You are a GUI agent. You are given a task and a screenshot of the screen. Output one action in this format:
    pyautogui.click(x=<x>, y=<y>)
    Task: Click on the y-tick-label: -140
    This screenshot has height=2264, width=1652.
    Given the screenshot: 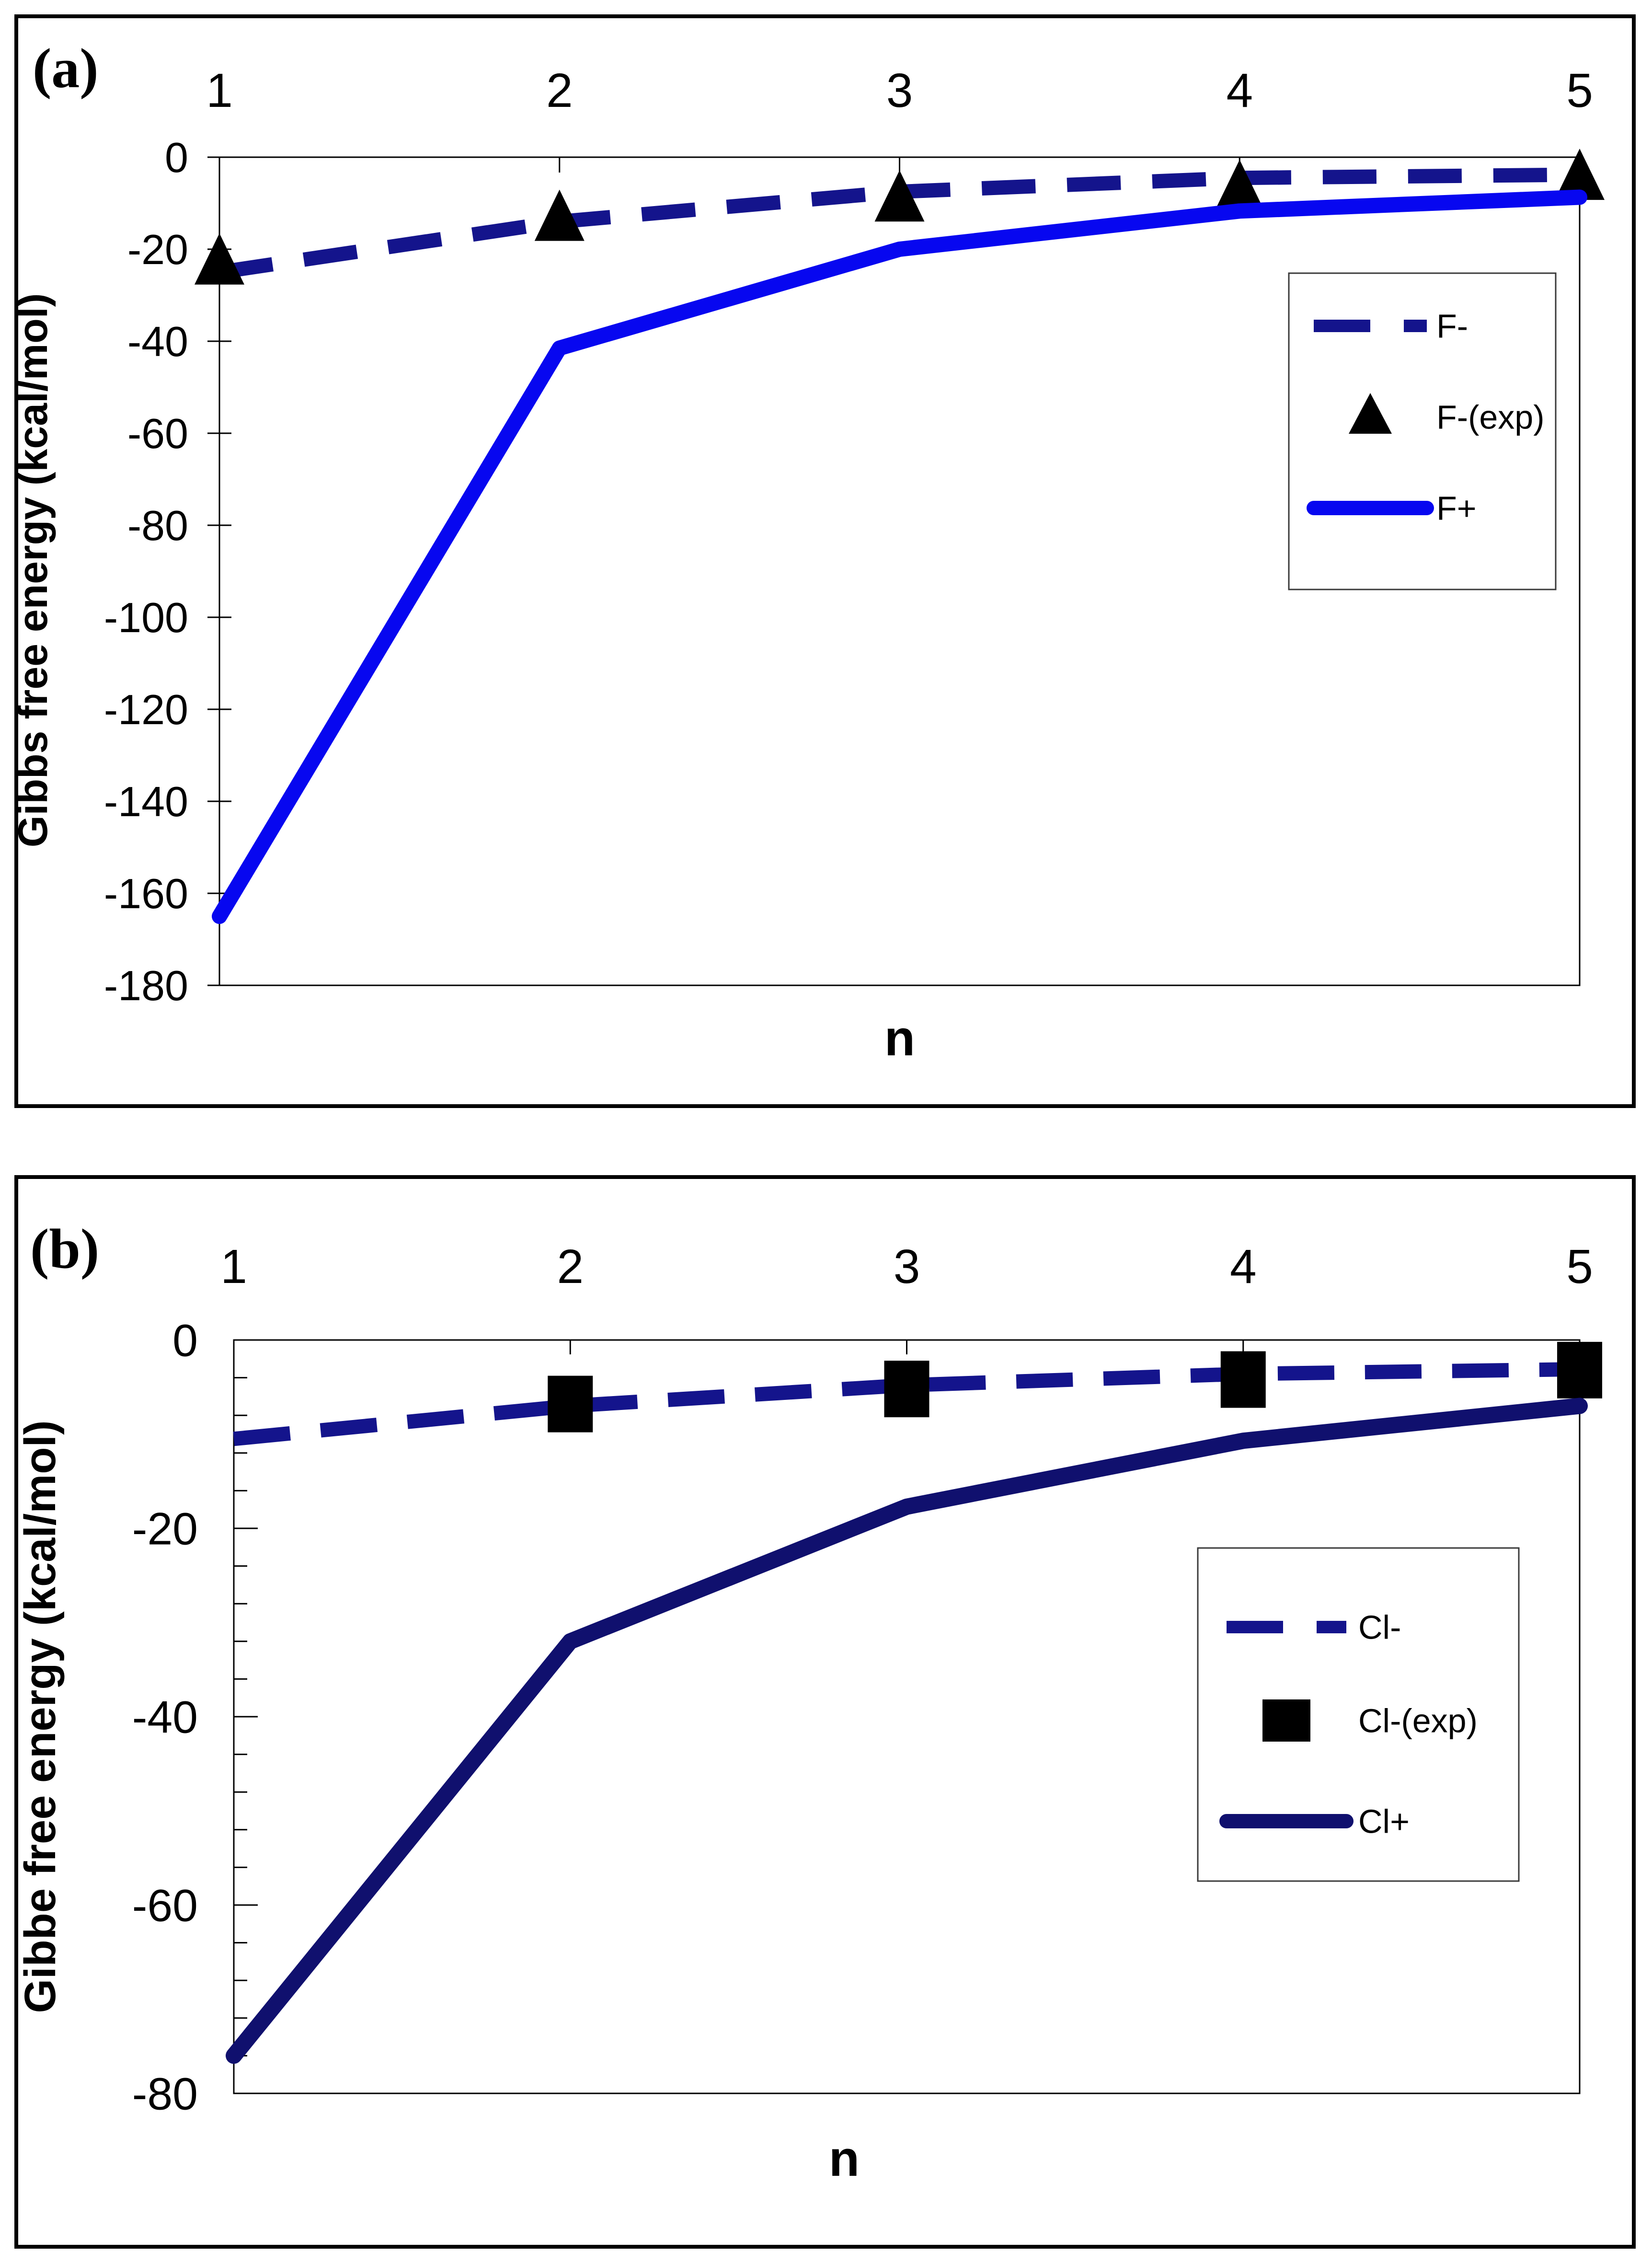 What is the action you would take?
    pyautogui.click(x=146, y=802)
    